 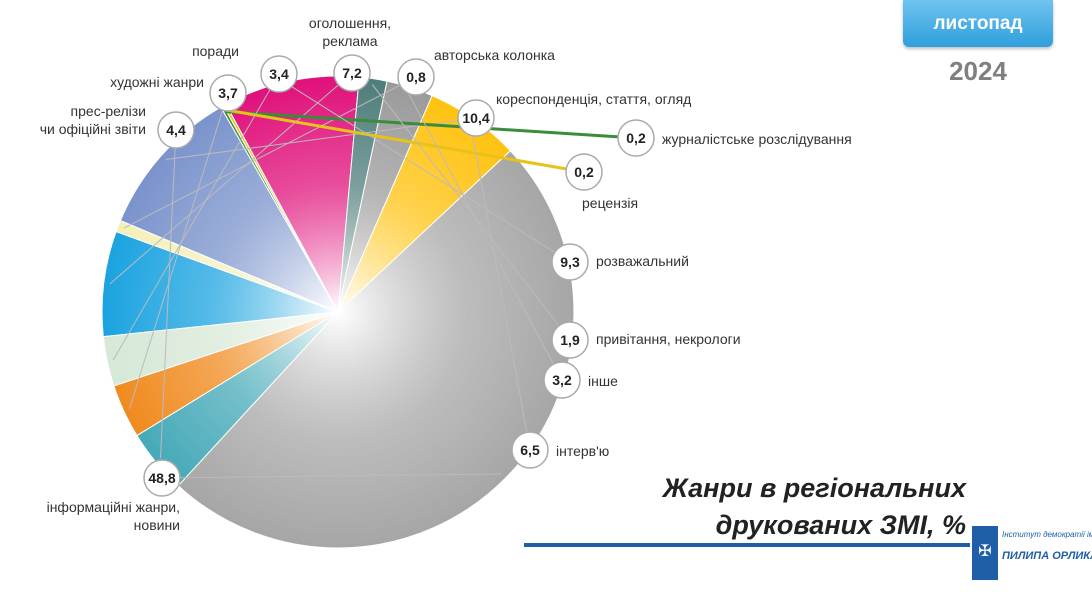 I want to click on chart-title-line-1: Жанри в регіональних, so click(x=814, y=488).